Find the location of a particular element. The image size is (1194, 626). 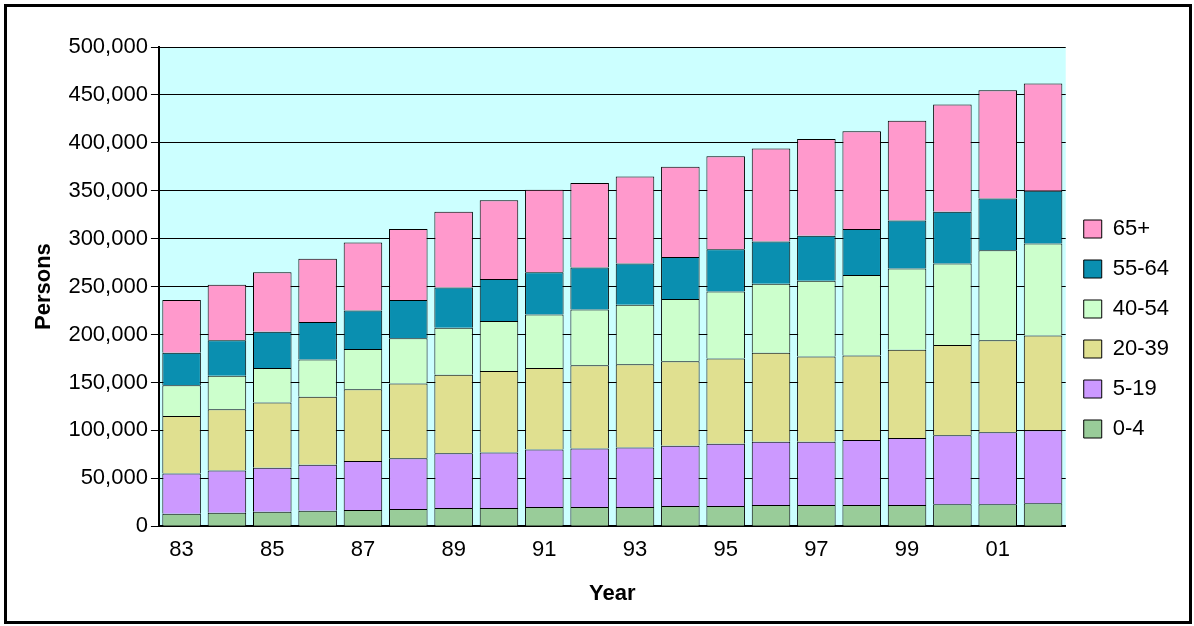

x-tick-label: 01 is located at coordinates (997, 549).